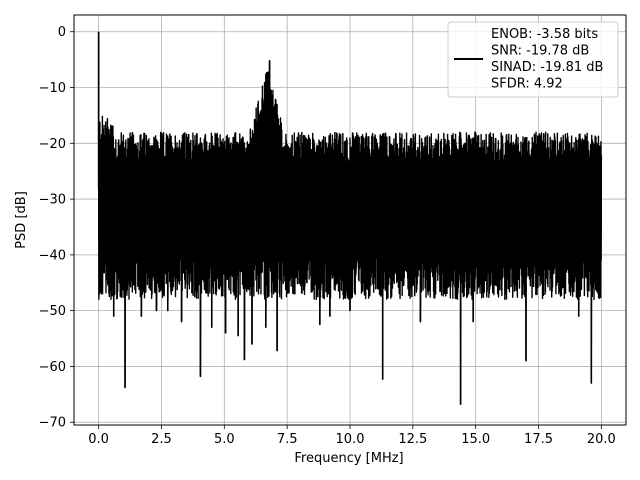 This screenshot has width=640, height=480. I want to click on y-tick-label: −20, so click(52, 144).